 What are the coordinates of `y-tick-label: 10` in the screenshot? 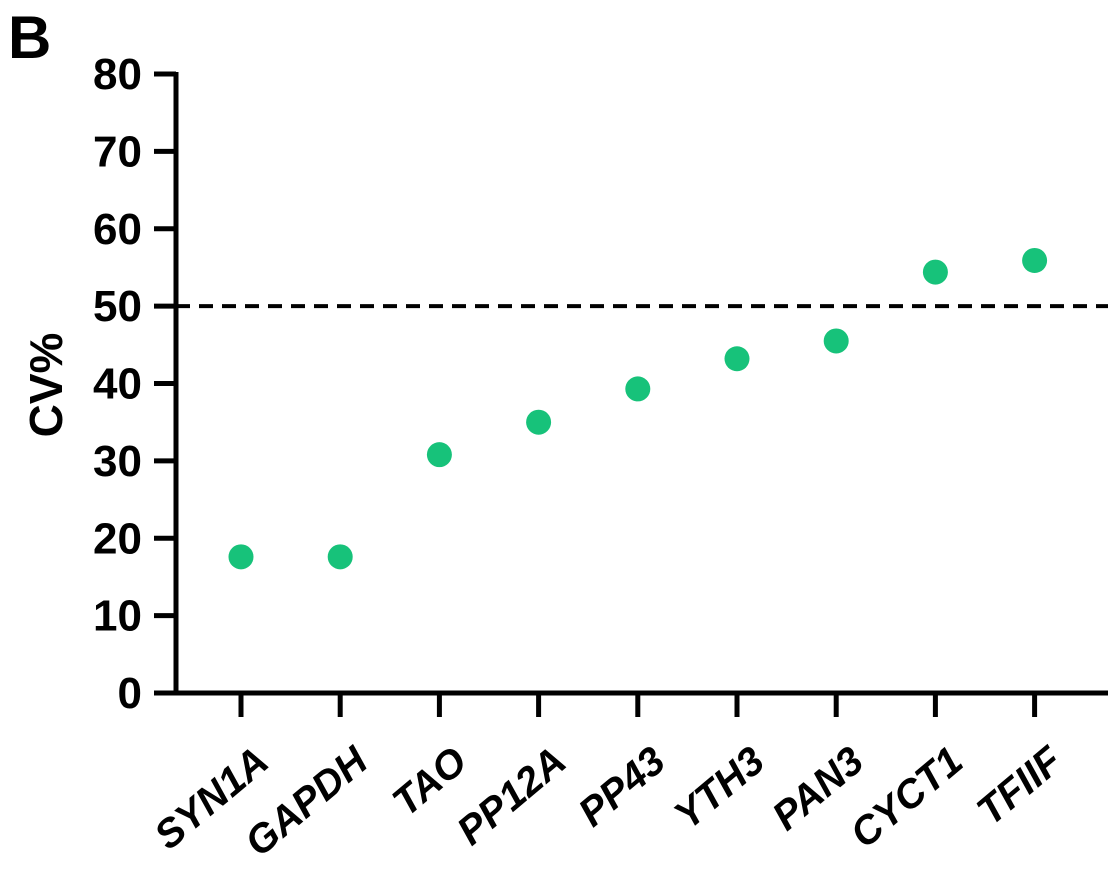 It's located at (117, 616).